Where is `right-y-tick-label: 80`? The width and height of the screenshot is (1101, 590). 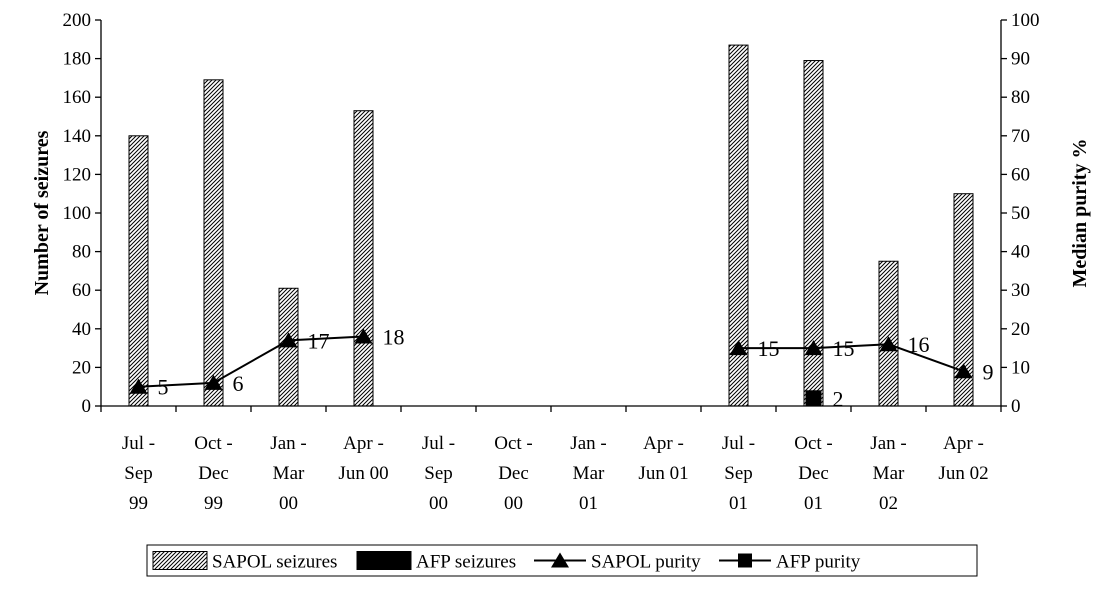 right-y-tick-label: 80 is located at coordinates (1020, 97).